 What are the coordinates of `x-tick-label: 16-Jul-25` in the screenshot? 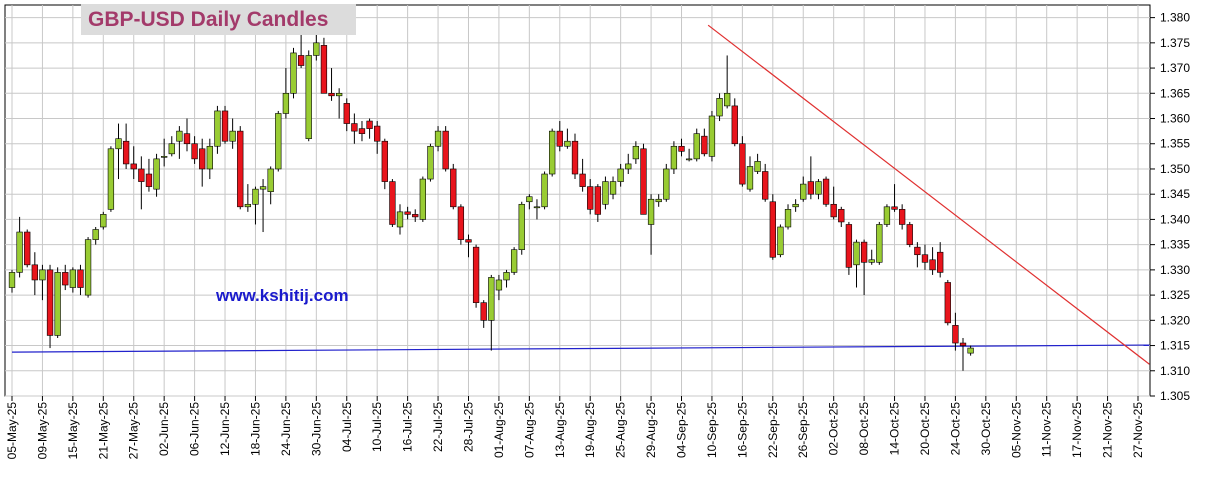 It's located at (408, 427).